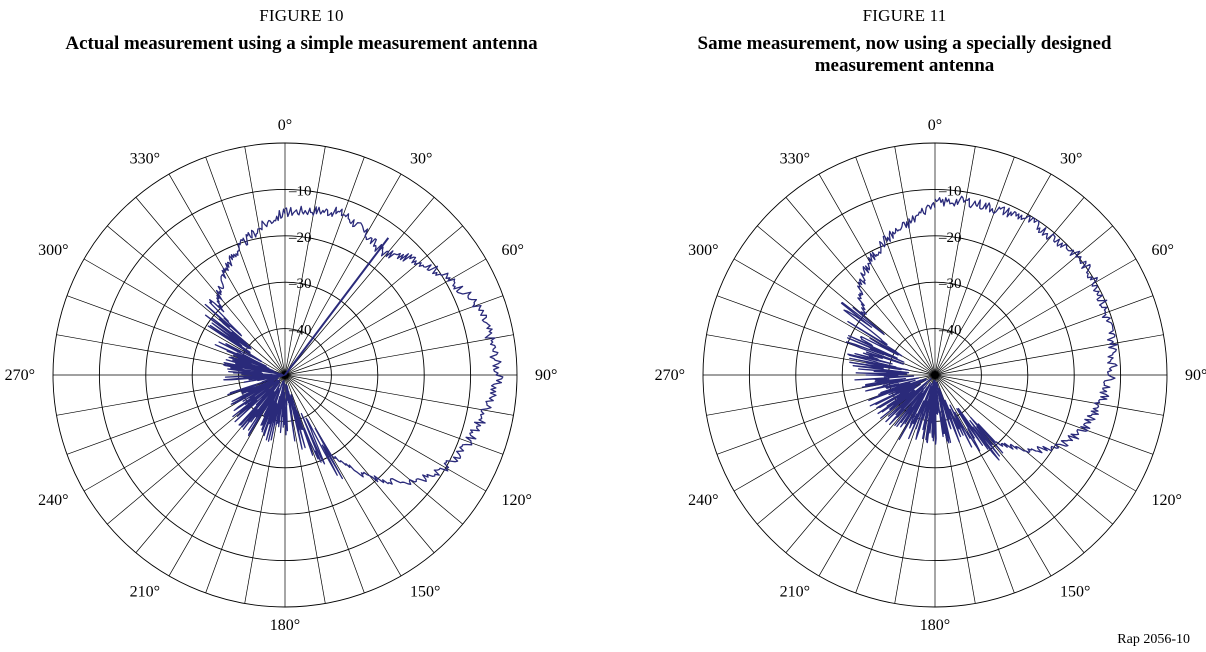 The height and width of the screenshot is (652, 1206). I want to click on document-reference: Rap 2056-10, so click(1153, 639).